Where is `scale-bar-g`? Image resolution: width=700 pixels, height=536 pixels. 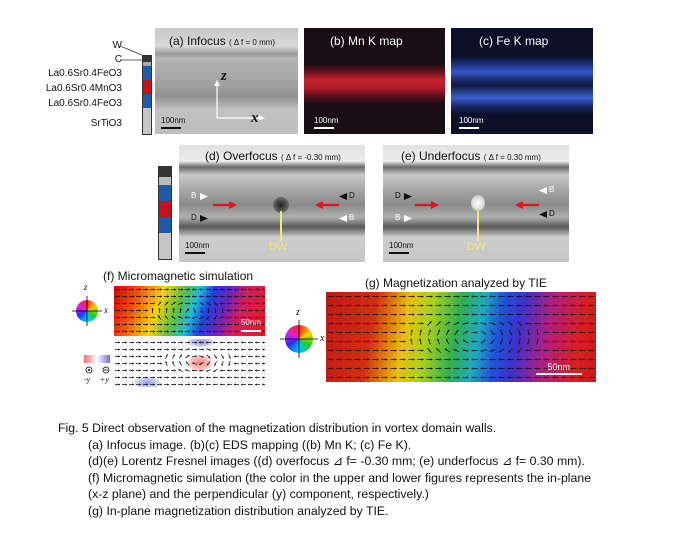 scale-bar-g is located at coordinates (559, 374).